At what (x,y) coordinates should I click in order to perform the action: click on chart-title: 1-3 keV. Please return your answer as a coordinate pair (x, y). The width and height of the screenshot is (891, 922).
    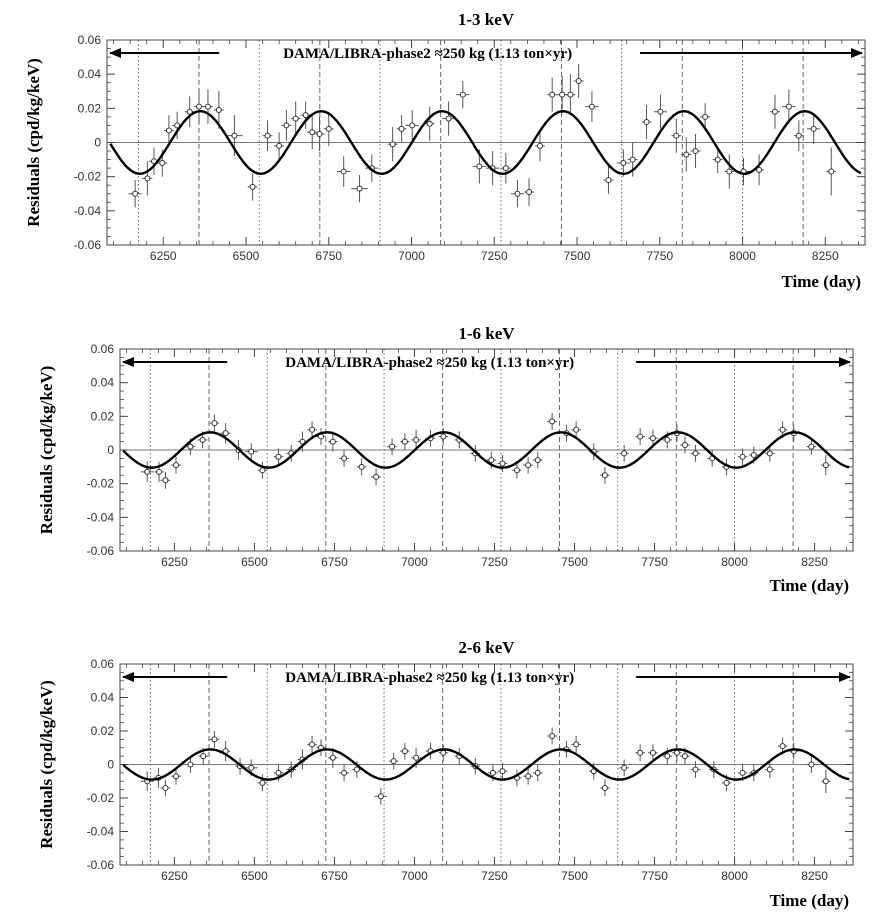
    Looking at the image, I should click on (486, 19).